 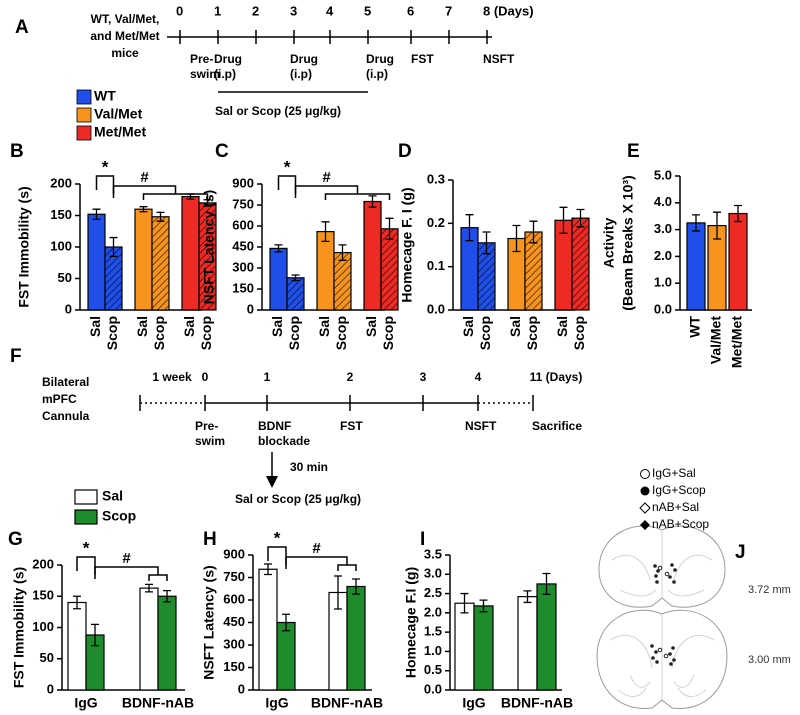 I want to click on y-tick-label: 2.0, so click(x=663, y=255).